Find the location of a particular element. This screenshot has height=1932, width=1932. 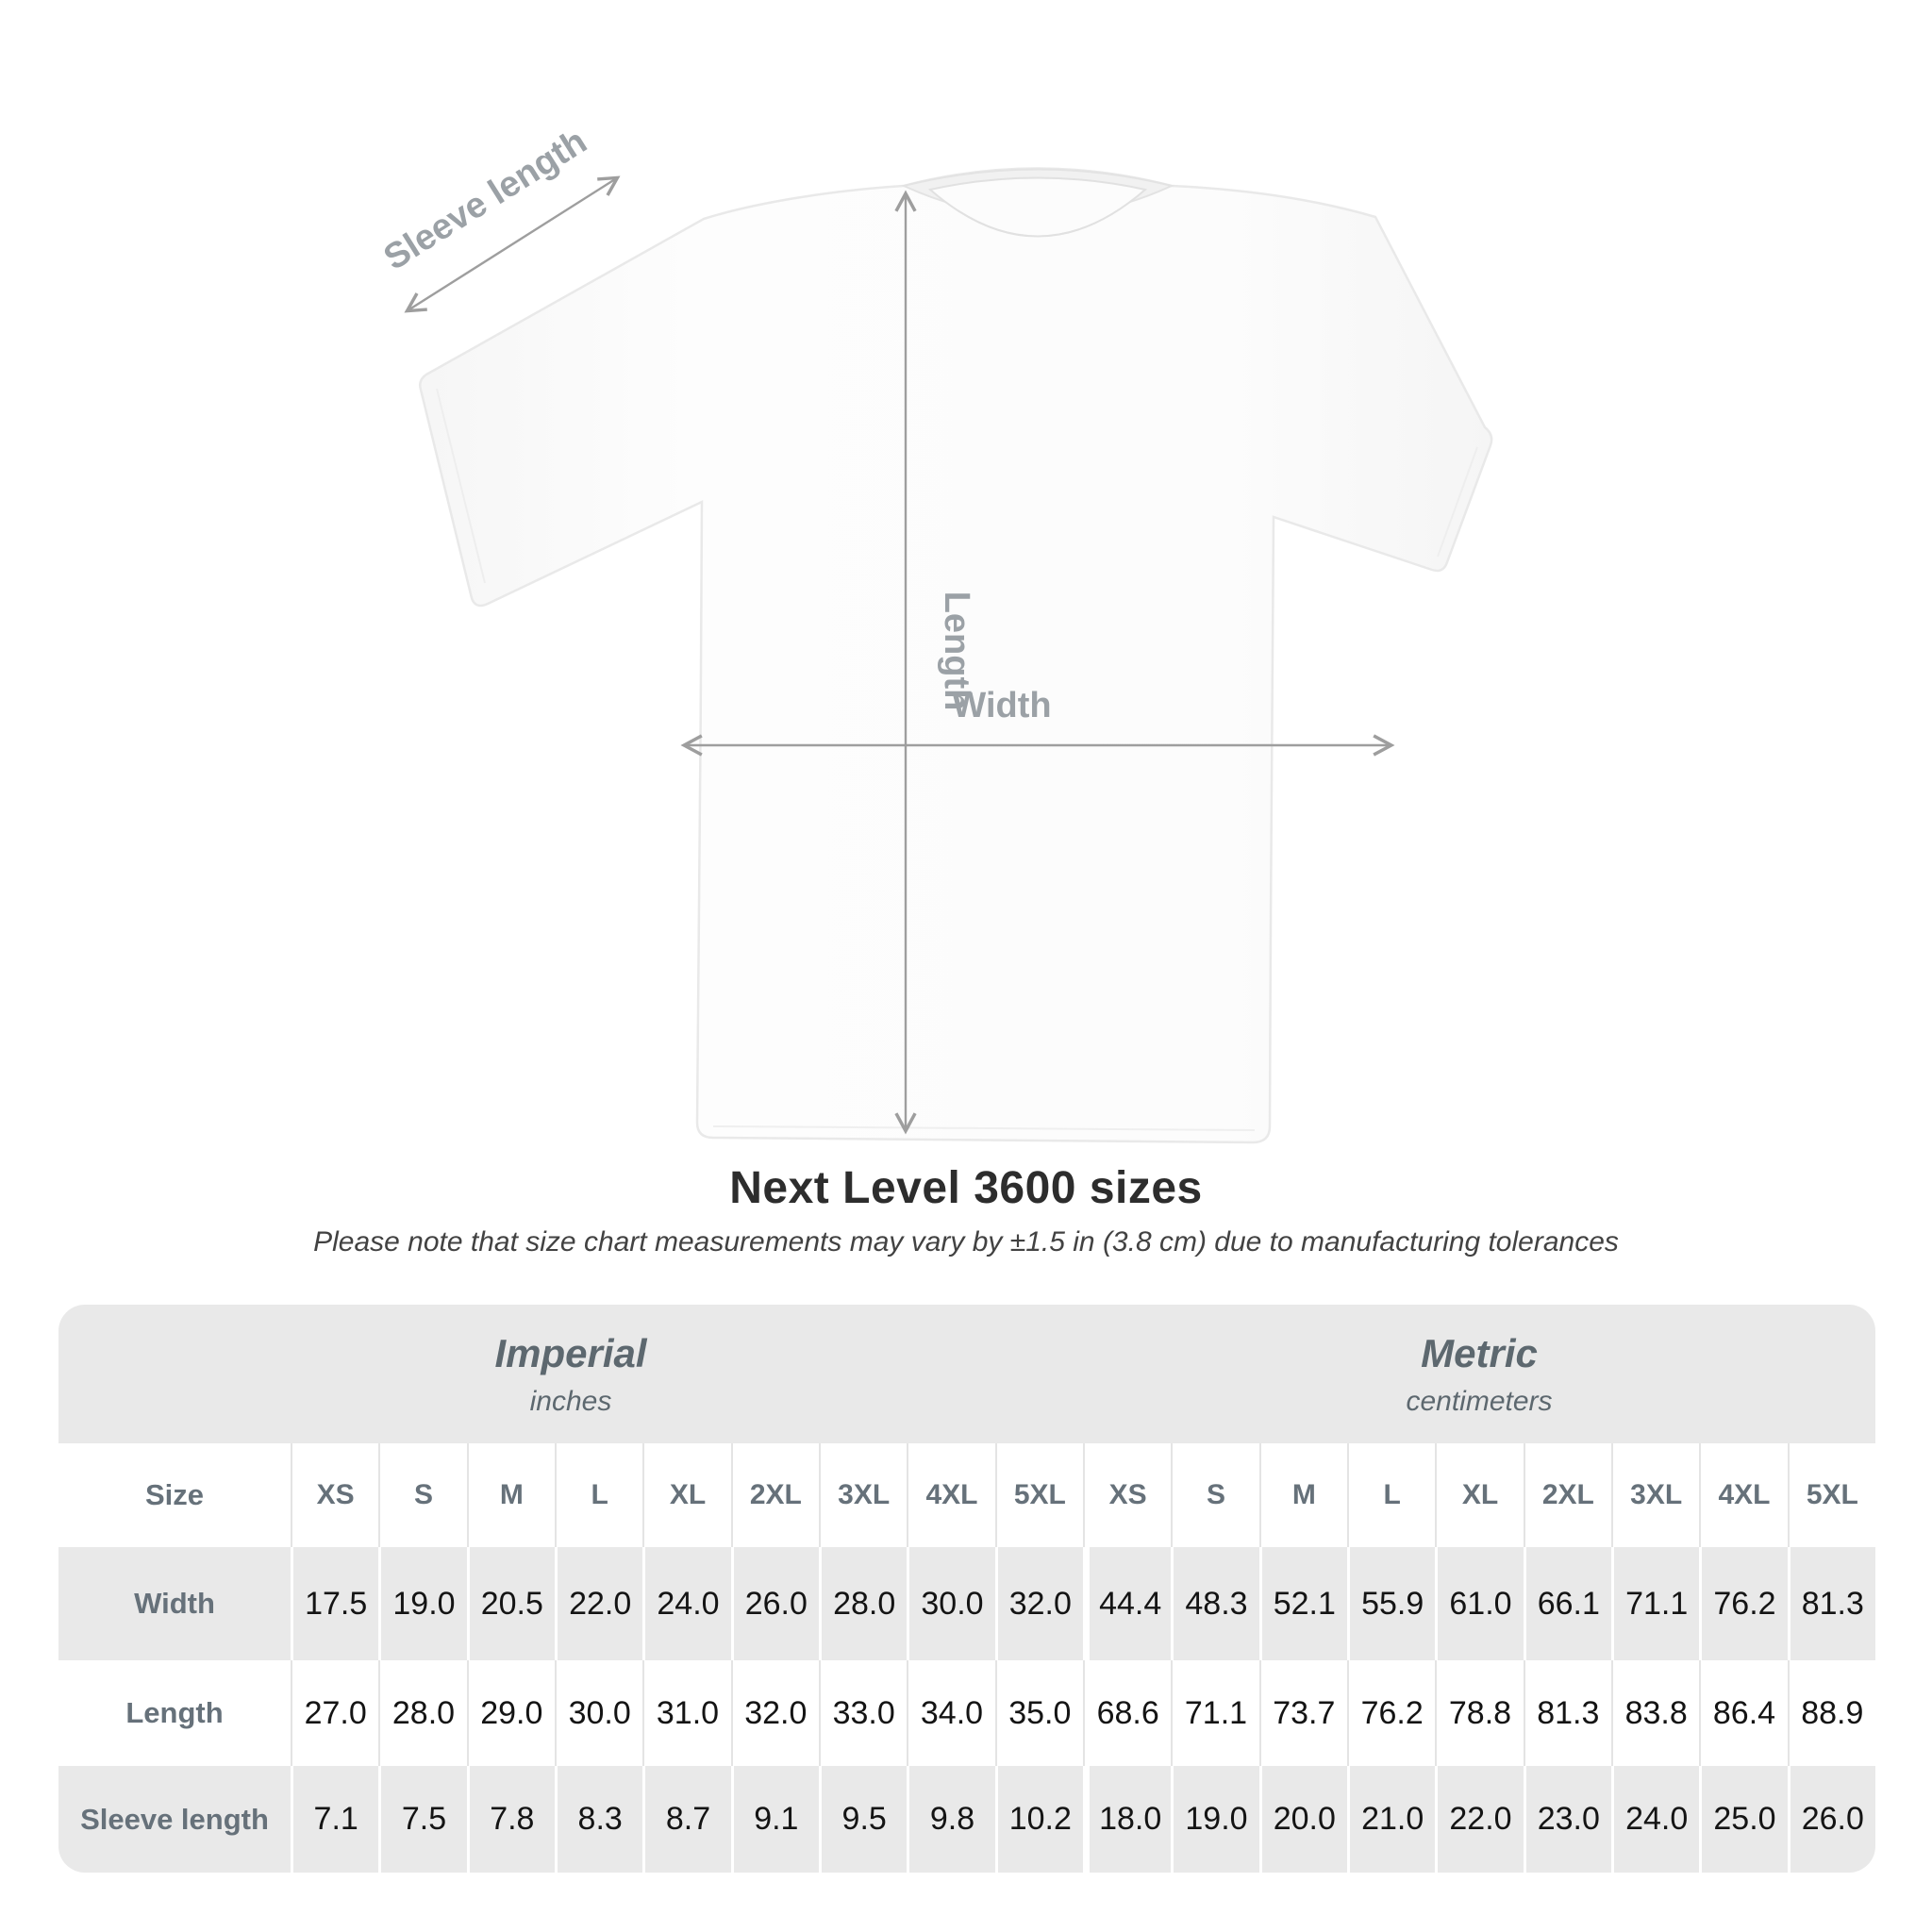

table-cell: 9.5 is located at coordinates (863, 1819).